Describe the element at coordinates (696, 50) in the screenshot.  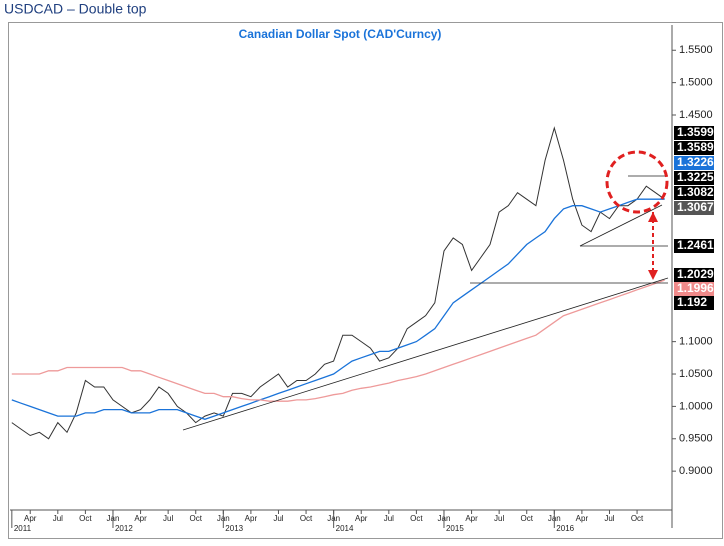
I see `y-tick-label: 1.5500` at that location.